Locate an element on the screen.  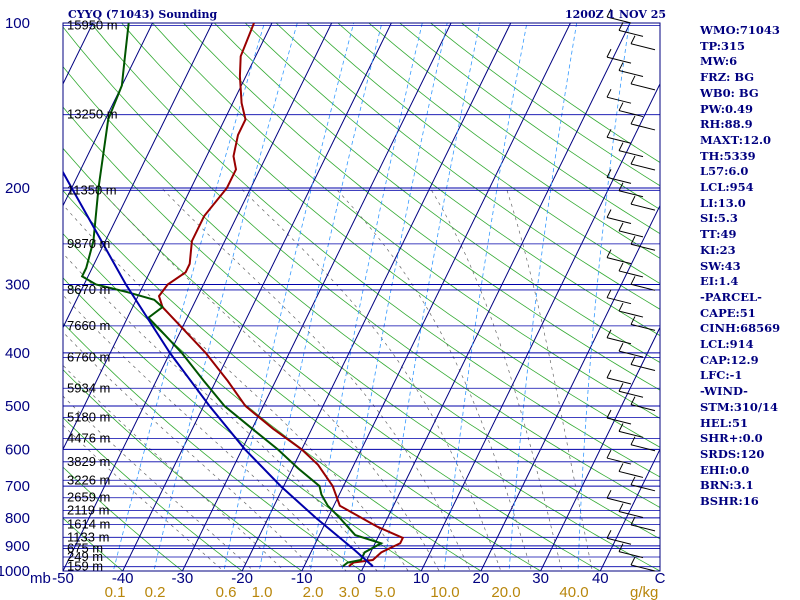
index-item: TP:315 is located at coordinates (723, 45).